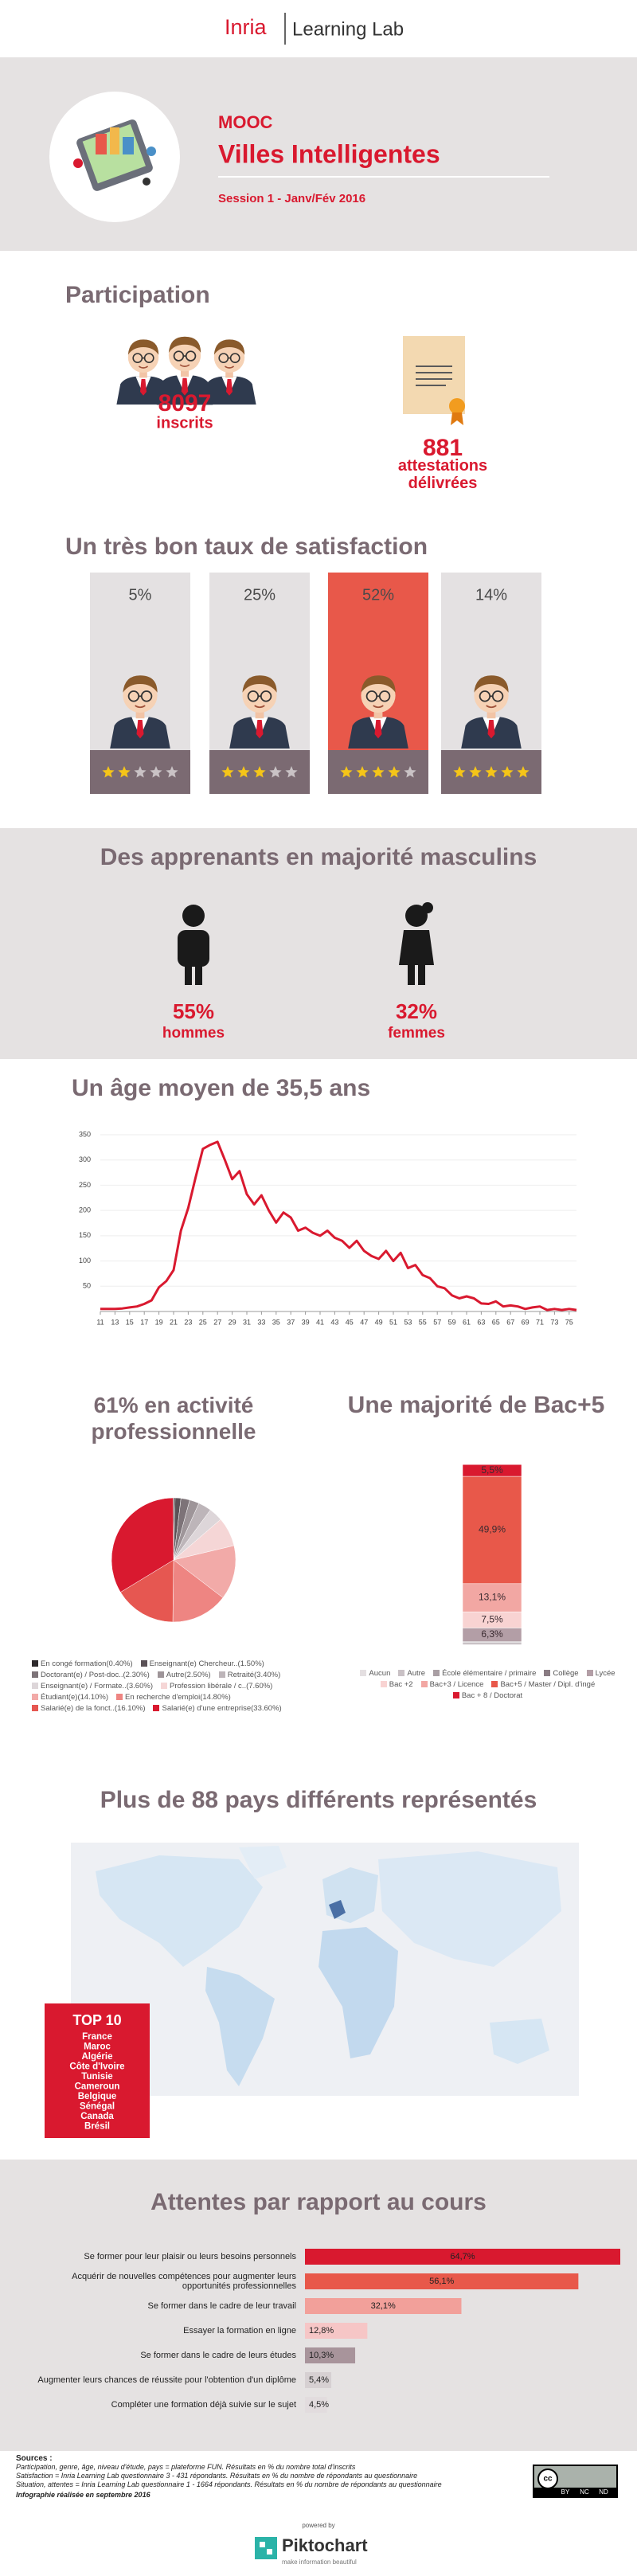 This screenshot has width=637, height=2576. I want to click on country-name: Cameroun, so click(97, 2087).